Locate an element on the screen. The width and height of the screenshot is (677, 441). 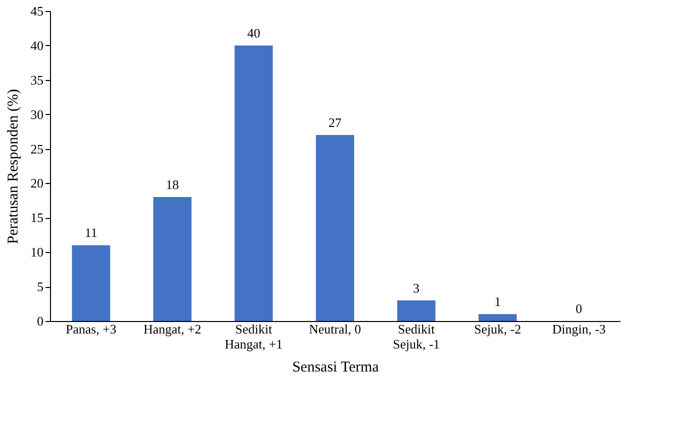
data-label: 18 is located at coordinates (172, 184).